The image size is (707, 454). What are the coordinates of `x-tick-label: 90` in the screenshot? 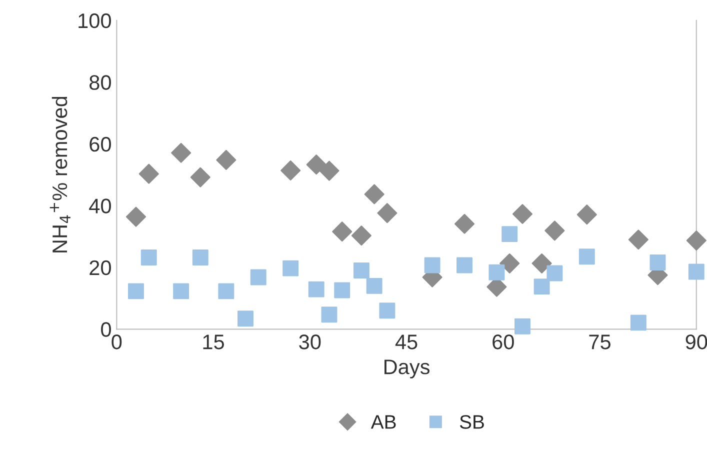 It's located at (696, 342).